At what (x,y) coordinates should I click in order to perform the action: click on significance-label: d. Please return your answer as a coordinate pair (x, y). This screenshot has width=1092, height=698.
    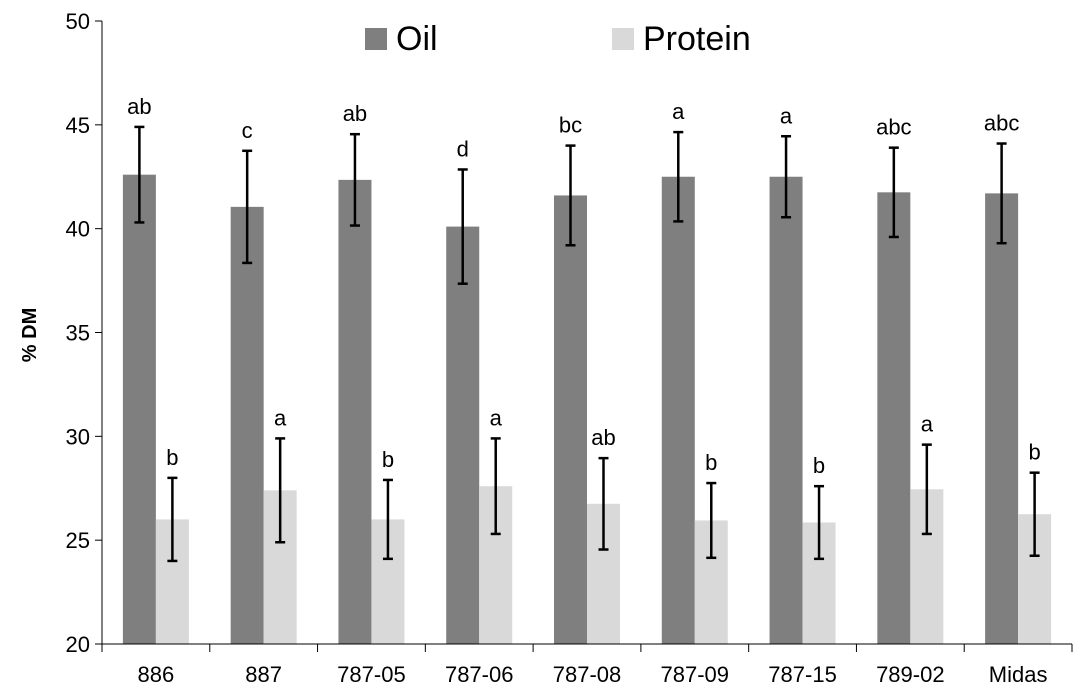
    Looking at the image, I should click on (463, 148).